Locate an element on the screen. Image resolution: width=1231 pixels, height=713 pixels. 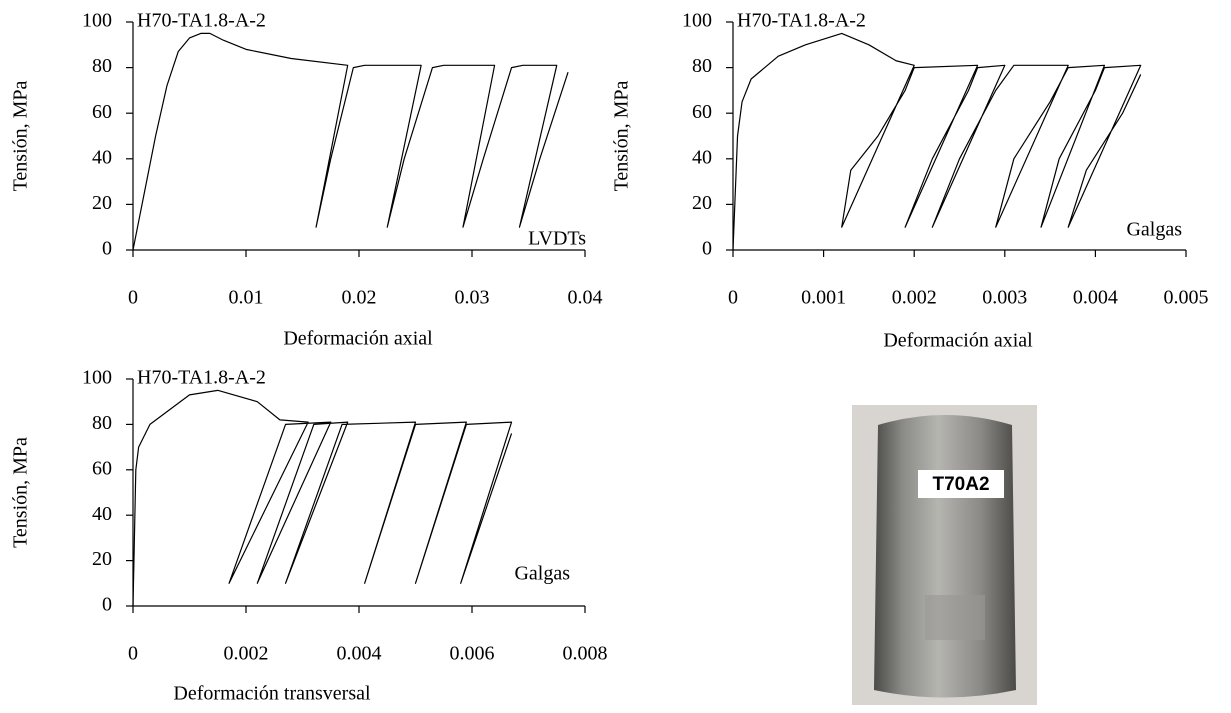
photo-label: T70A2 is located at coordinates (960, 484).